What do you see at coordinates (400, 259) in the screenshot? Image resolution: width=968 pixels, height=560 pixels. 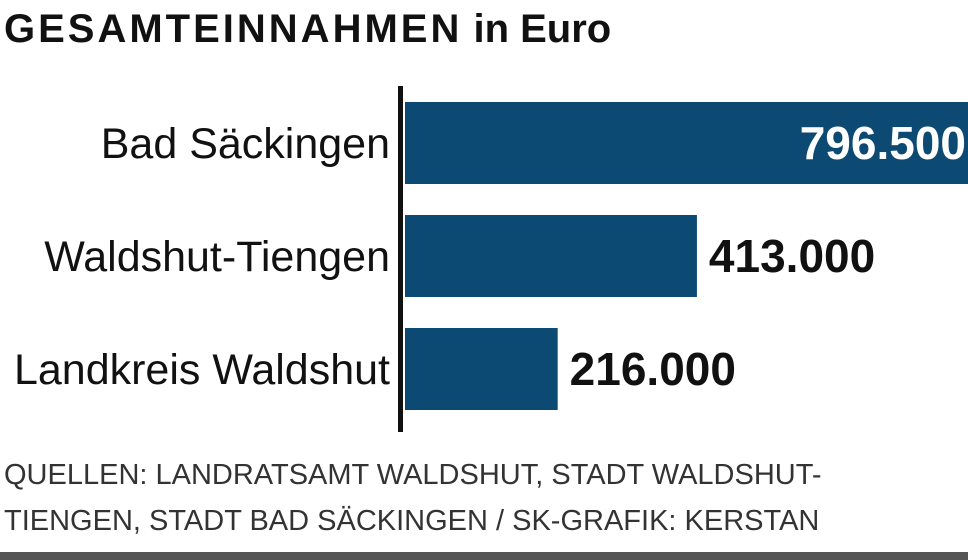 I see `y-axis-line` at bounding box center [400, 259].